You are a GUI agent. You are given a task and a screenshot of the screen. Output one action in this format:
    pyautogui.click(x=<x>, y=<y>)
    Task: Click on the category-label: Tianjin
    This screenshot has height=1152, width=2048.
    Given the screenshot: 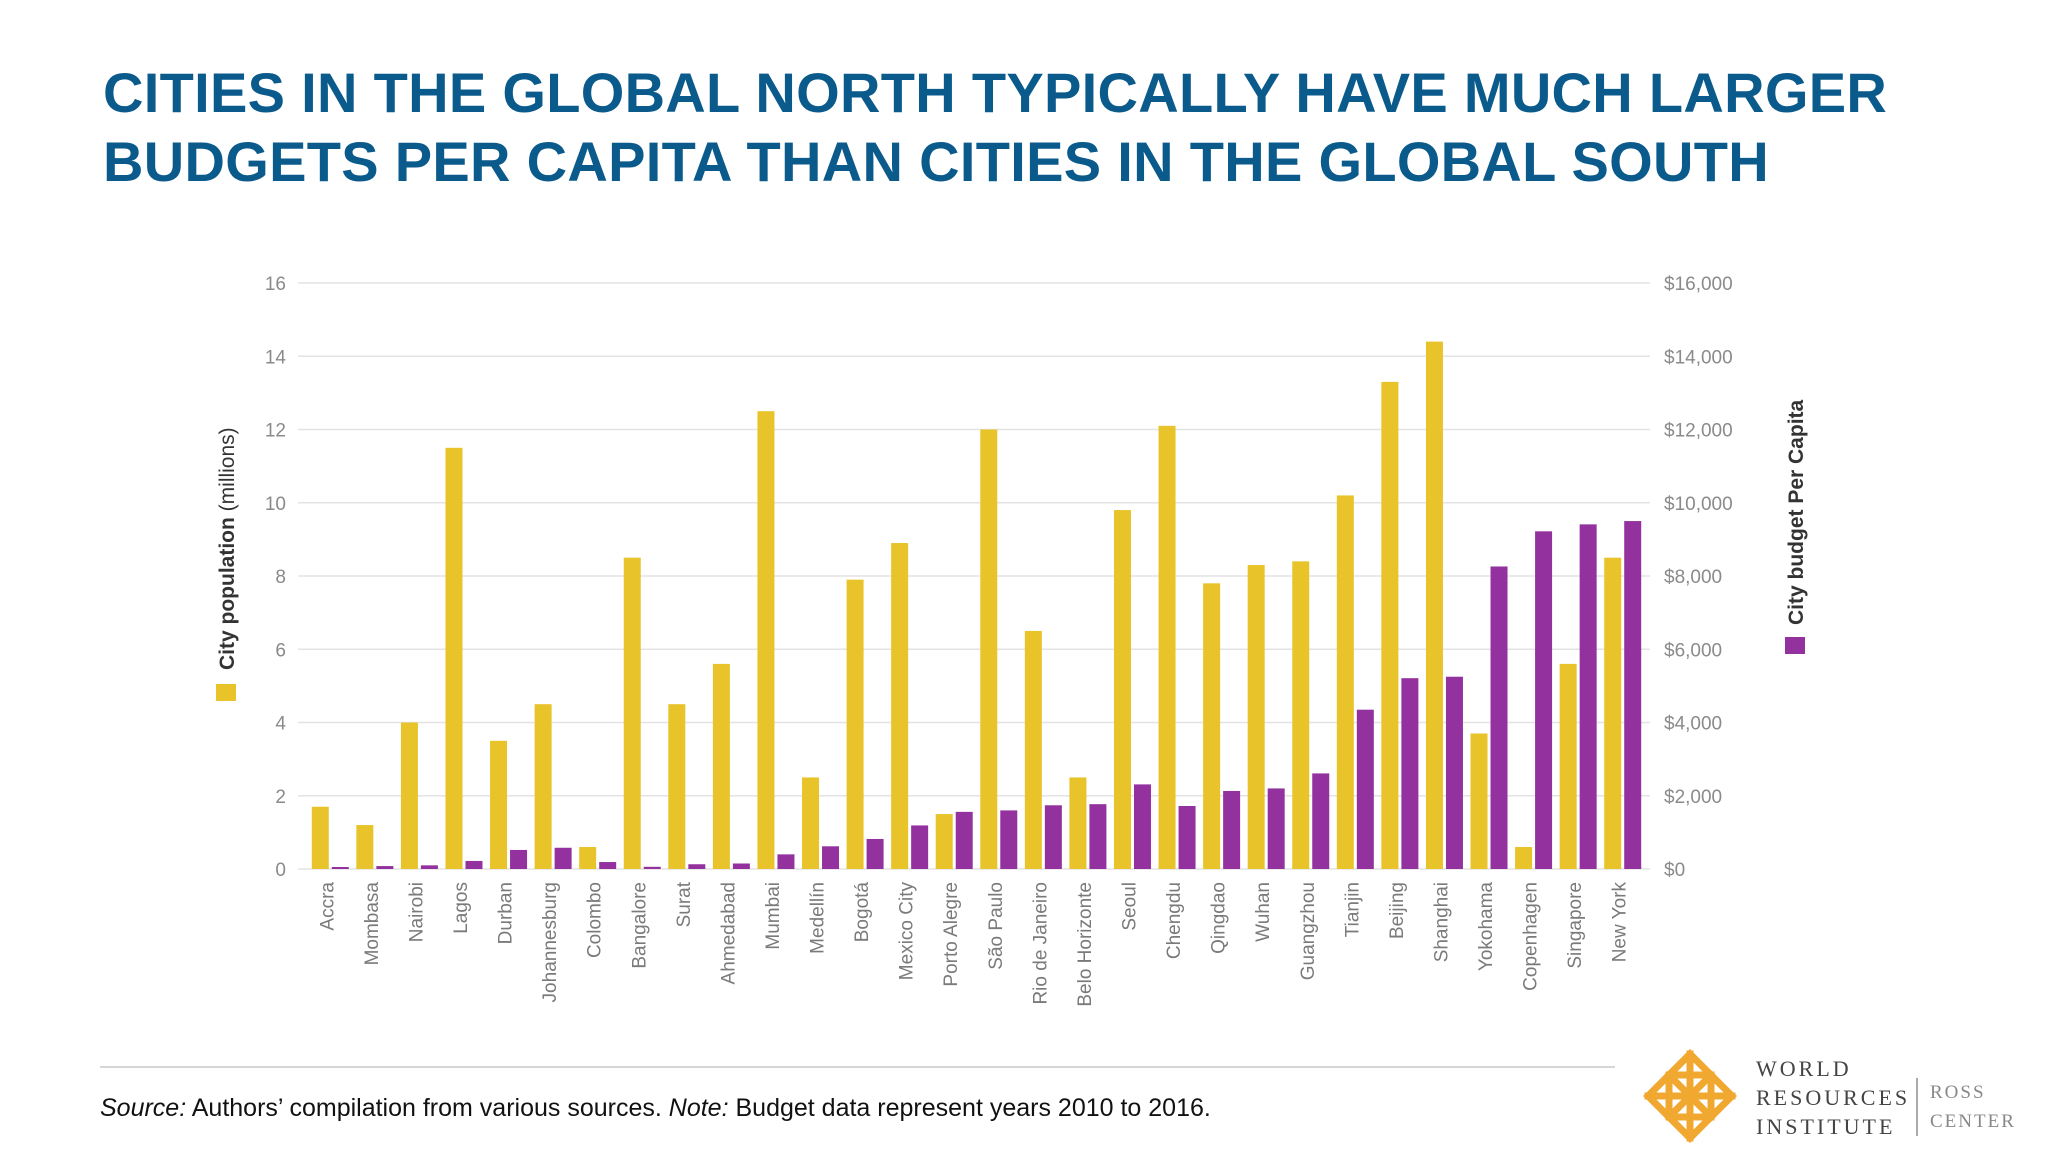 What is the action you would take?
    pyautogui.click(x=1352, y=909)
    